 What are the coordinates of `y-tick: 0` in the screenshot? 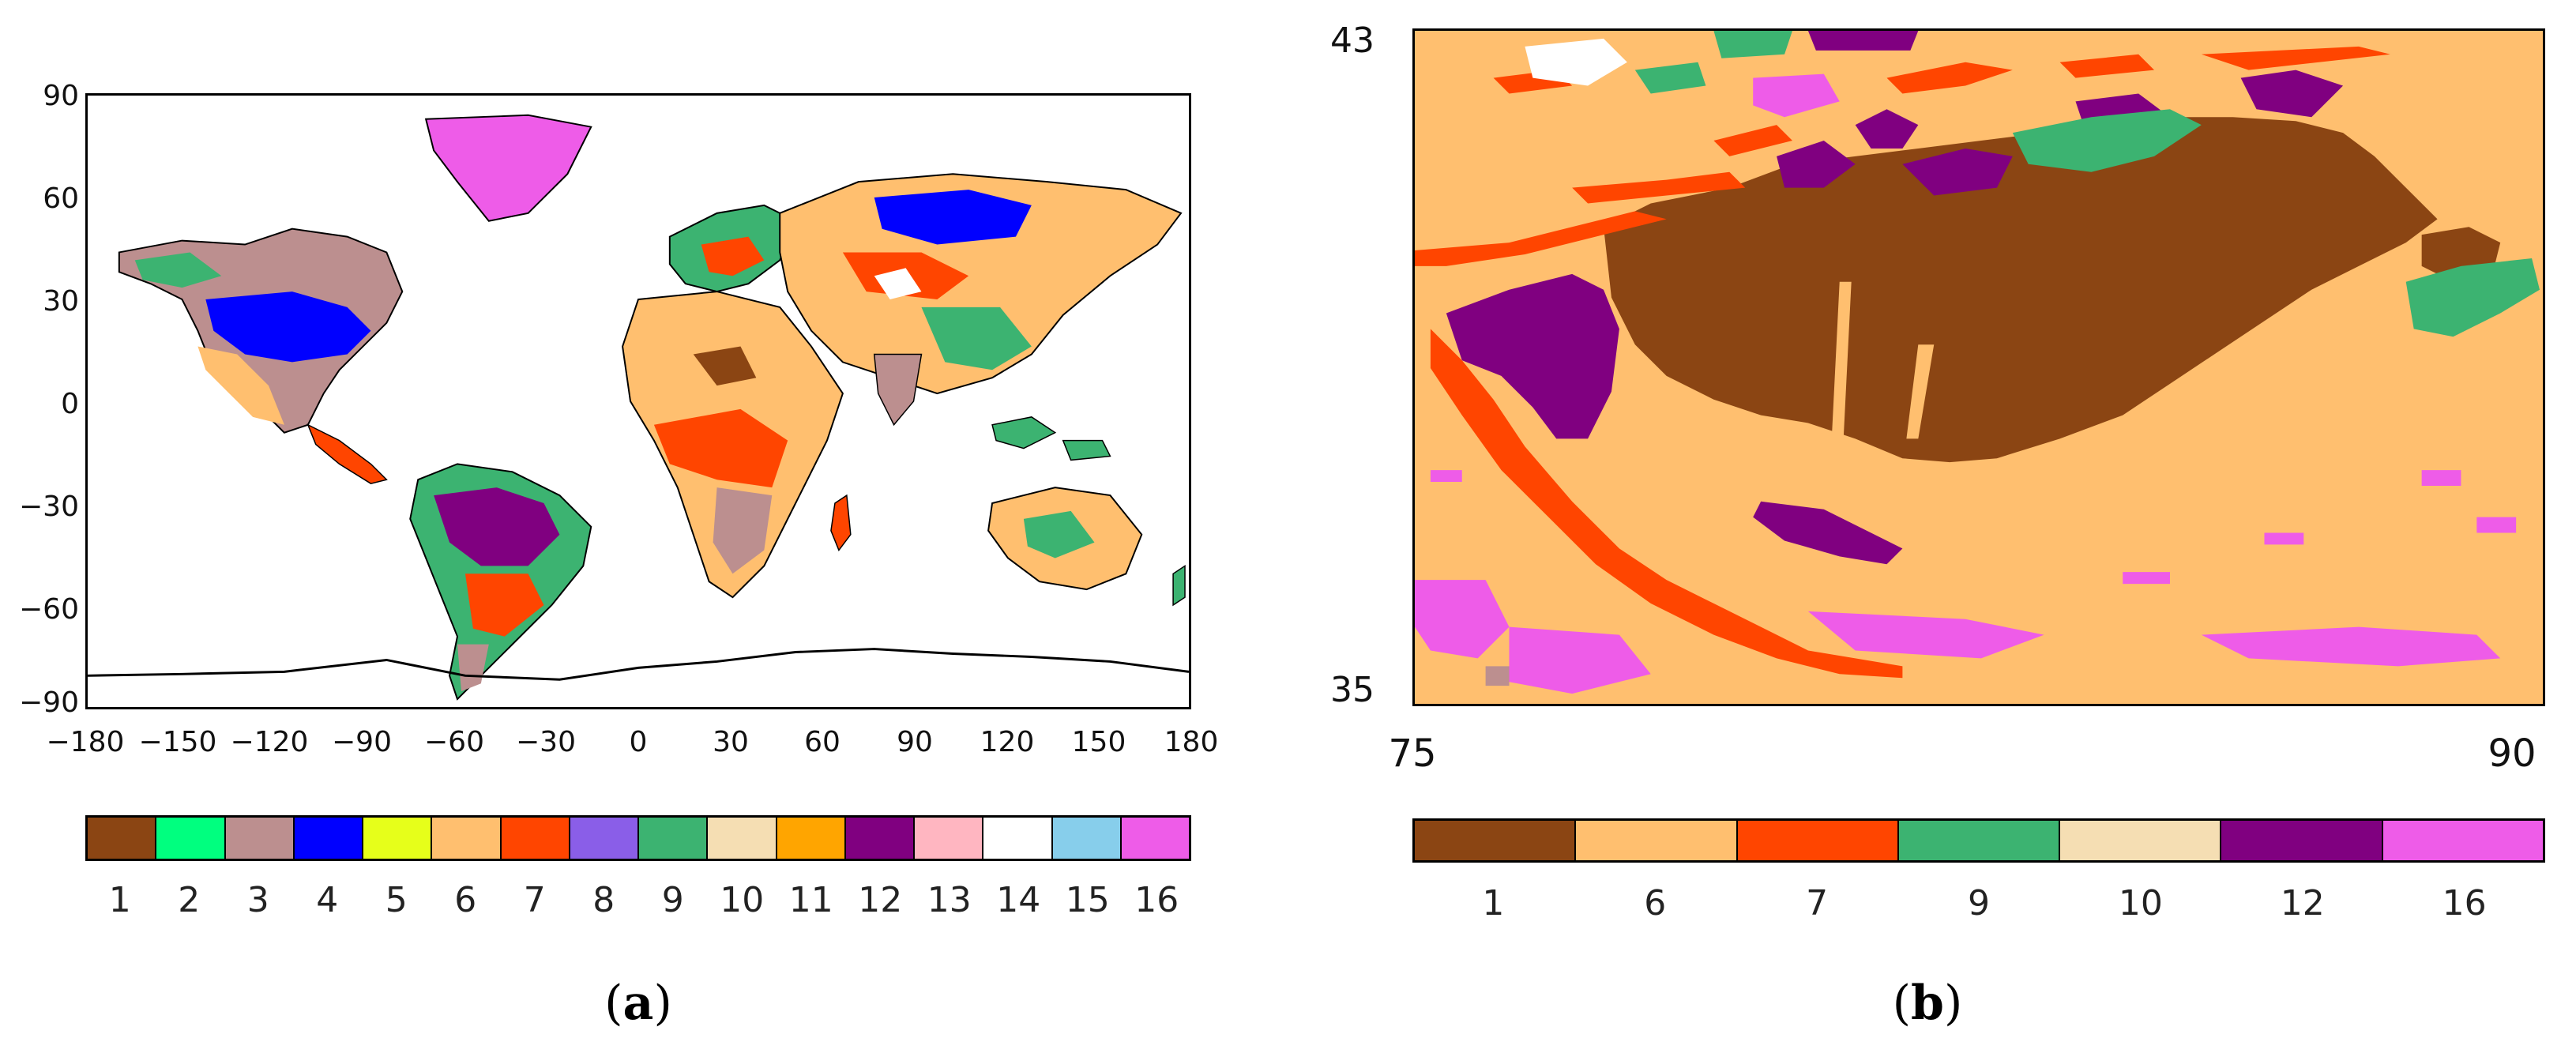 It's located at (70, 404).